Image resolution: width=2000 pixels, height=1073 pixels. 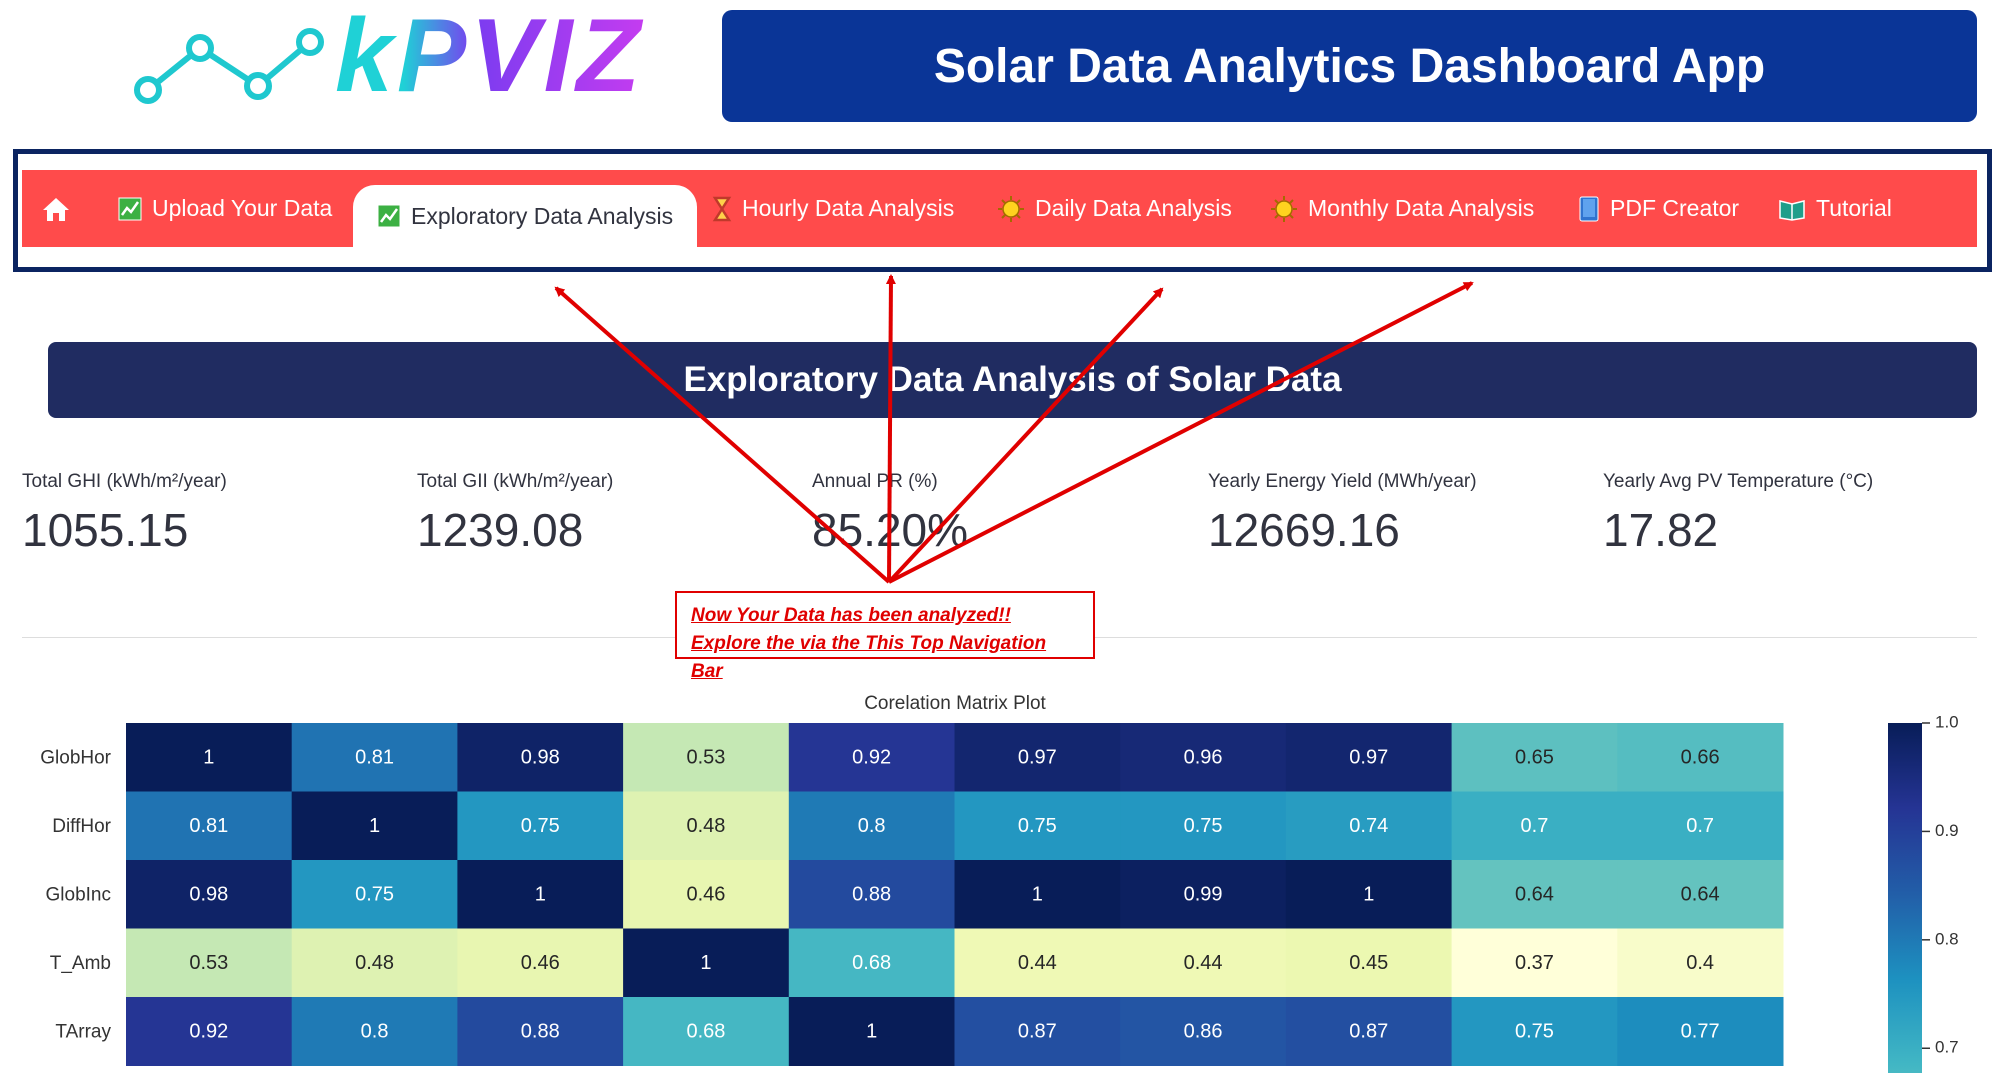 I want to click on cell-label: 0.48, so click(x=705, y=826).